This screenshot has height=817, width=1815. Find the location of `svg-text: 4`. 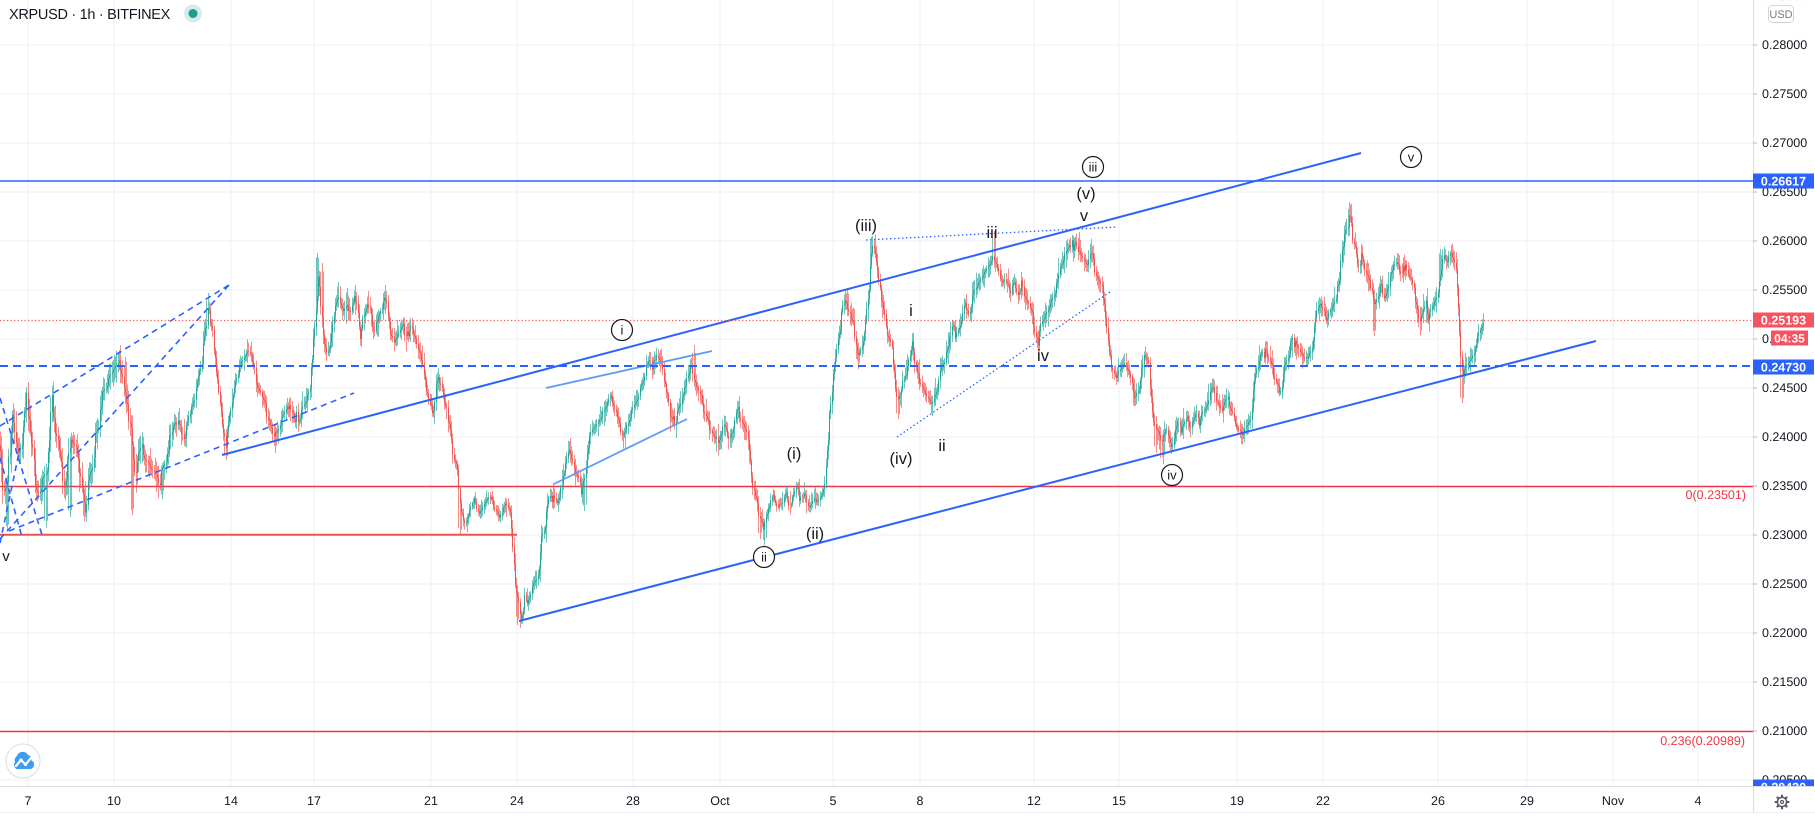

svg-text: 4 is located at coordinates (1698, 801).